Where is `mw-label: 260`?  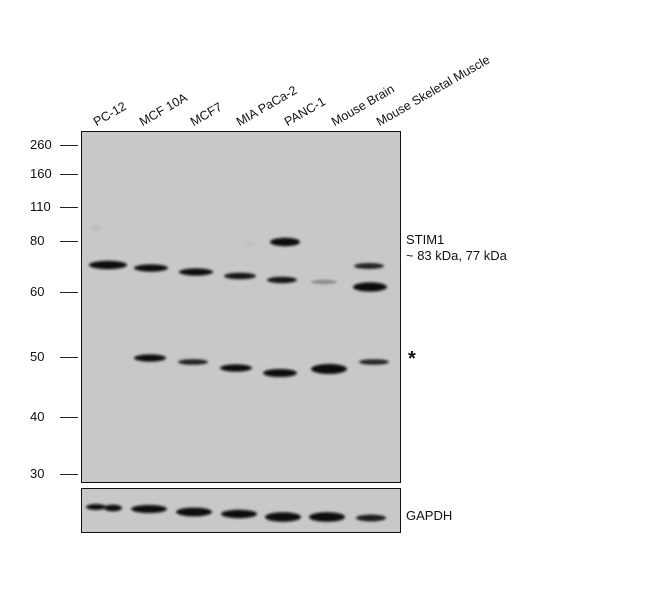 mw-label: 260 is located at coordinates (41, 144).